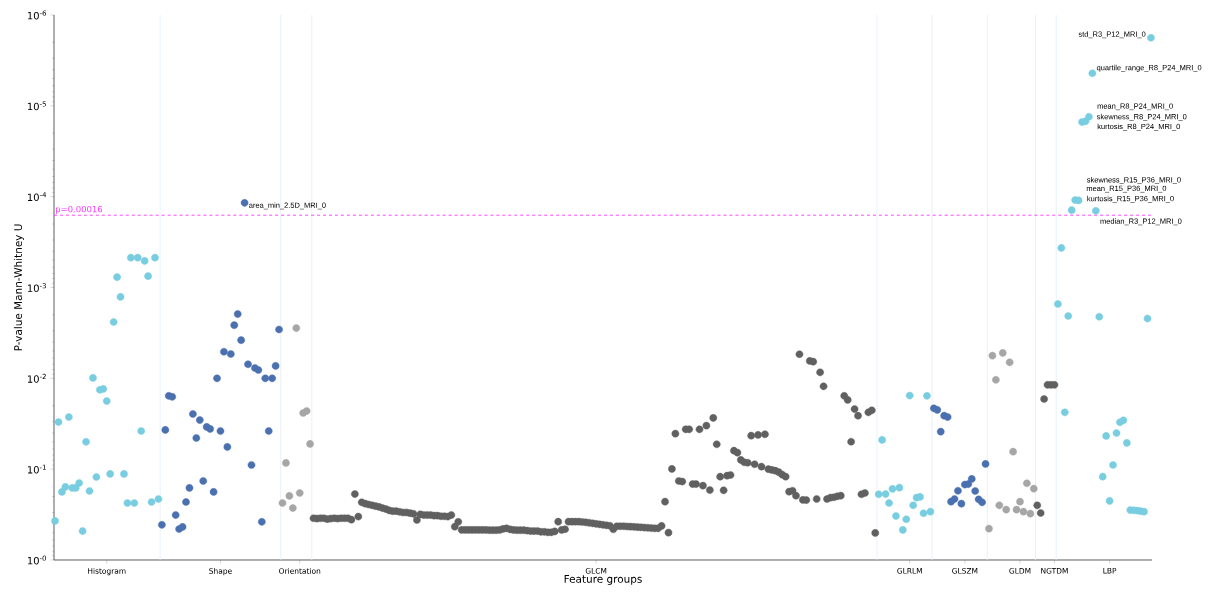 Image resolution: width=1218 pixels, height=593 pixels. I want to click on y-tick-label: 10$^{-6}$, so click(37, 15).